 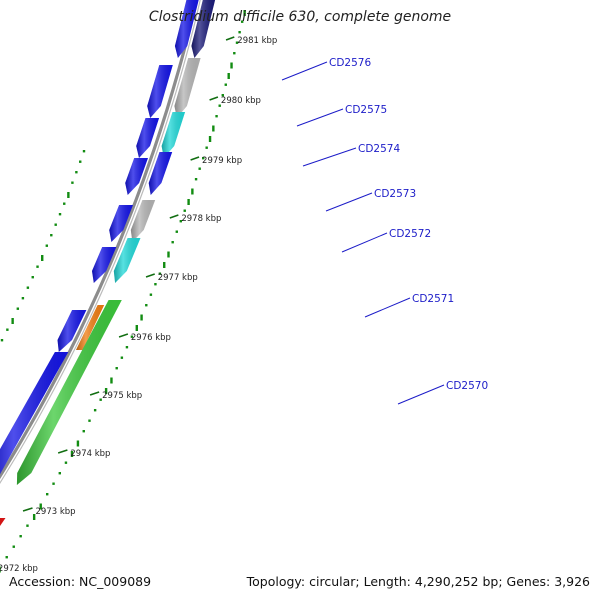 What do you see at coordinates (56, 512) in the screenshot?
I see `tick-label: 2973 kbp` at bounding box center [56, 512].